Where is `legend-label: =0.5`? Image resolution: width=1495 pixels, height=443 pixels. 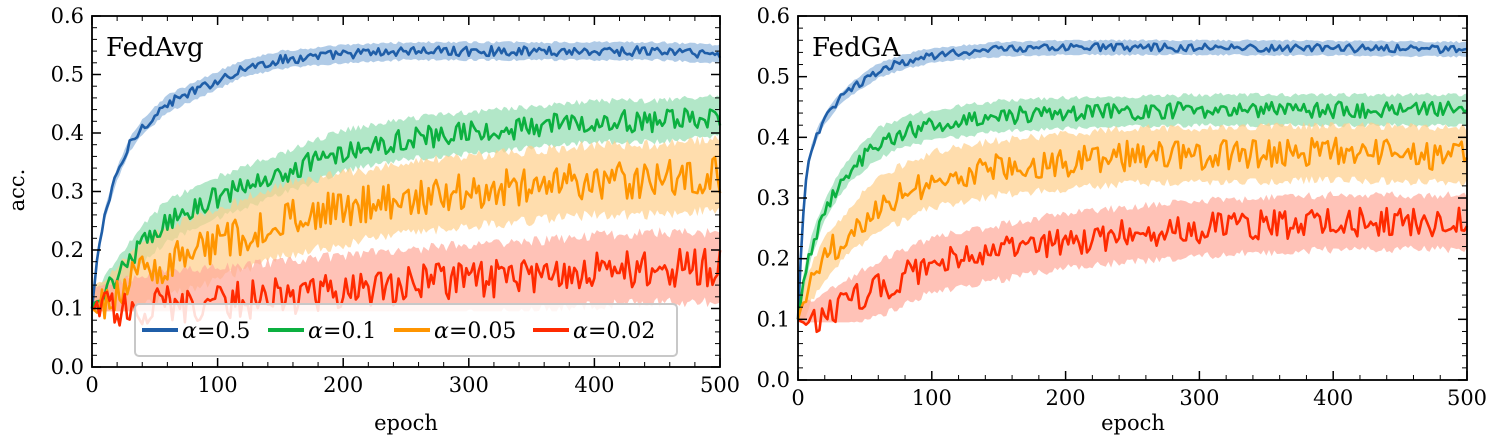
legend-label: =0.5 is located at coordinates (223, 331).